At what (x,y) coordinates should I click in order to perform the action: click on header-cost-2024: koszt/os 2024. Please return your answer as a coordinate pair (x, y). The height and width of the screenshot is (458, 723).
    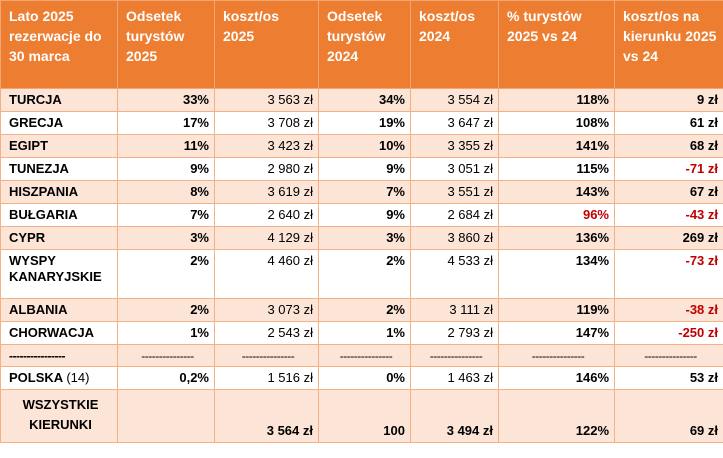
    Looking at the image, I should click on (454, 44).